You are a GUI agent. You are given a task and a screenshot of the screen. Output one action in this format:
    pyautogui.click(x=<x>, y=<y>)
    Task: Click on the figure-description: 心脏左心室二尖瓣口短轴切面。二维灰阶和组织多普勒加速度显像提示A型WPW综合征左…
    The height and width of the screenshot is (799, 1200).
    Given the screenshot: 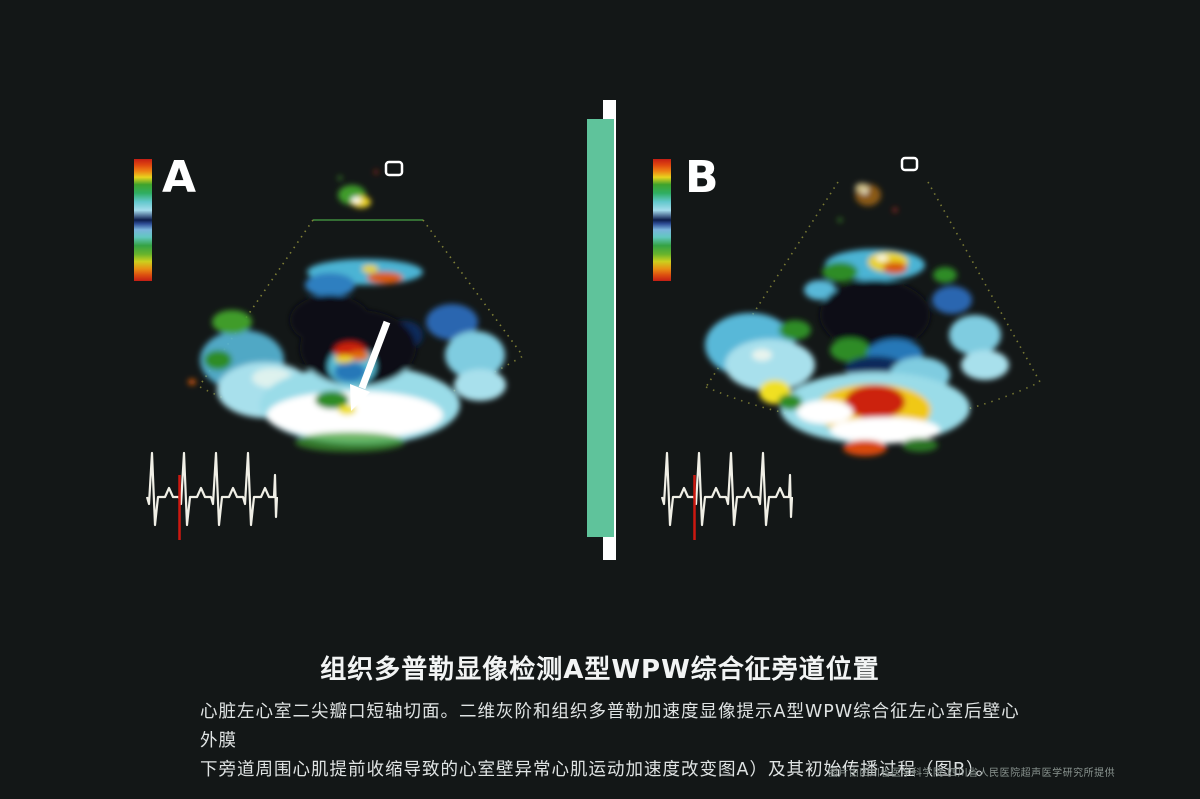 What is the action you would take?
    pyautogui.click(x=615, y=741)
    